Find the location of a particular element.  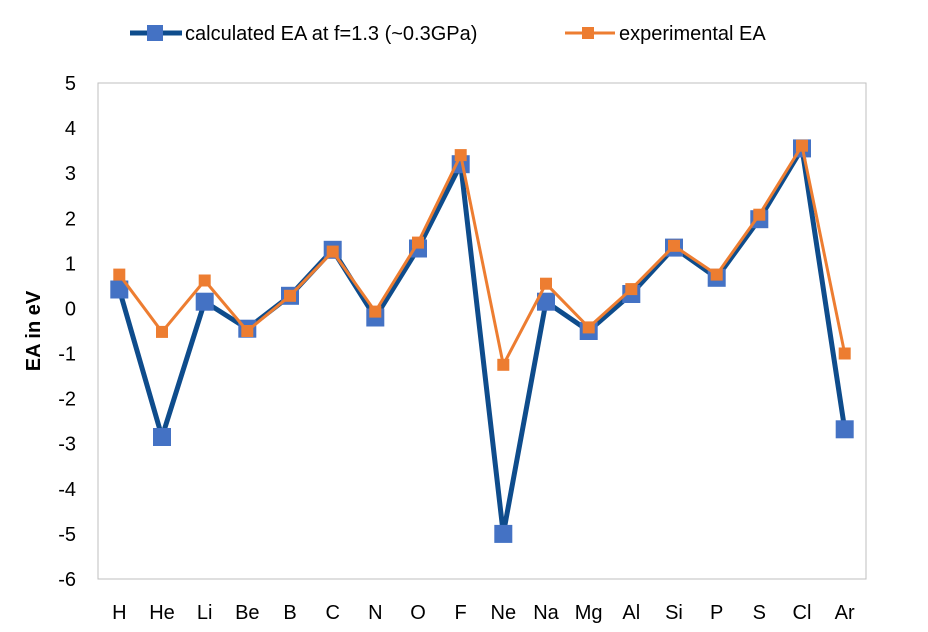

x-tick-label: B is located at coordinates (289, 613).